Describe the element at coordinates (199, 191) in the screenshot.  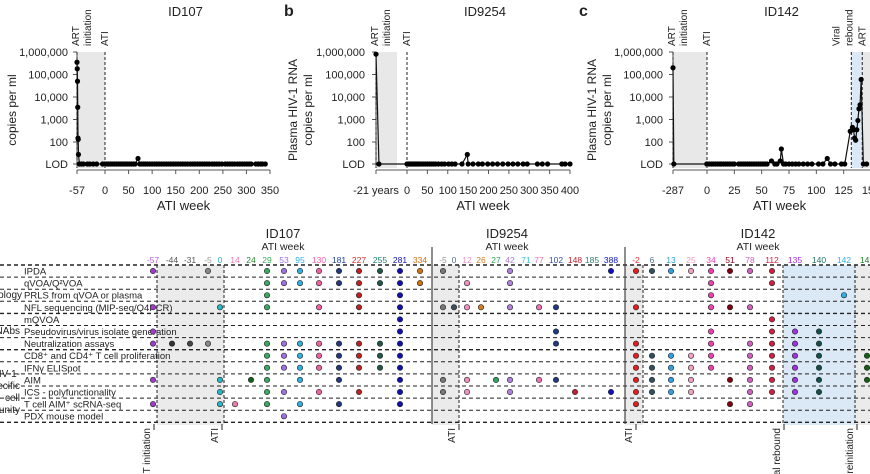
I see `x-tick-label: 200` at that location.